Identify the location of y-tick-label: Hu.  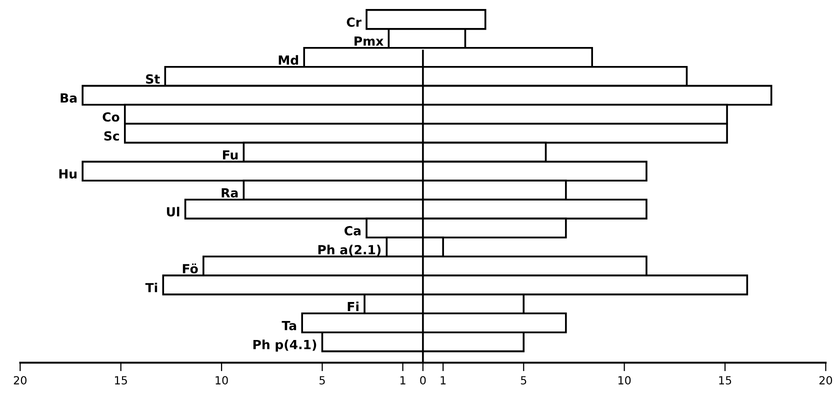
(68, 174).